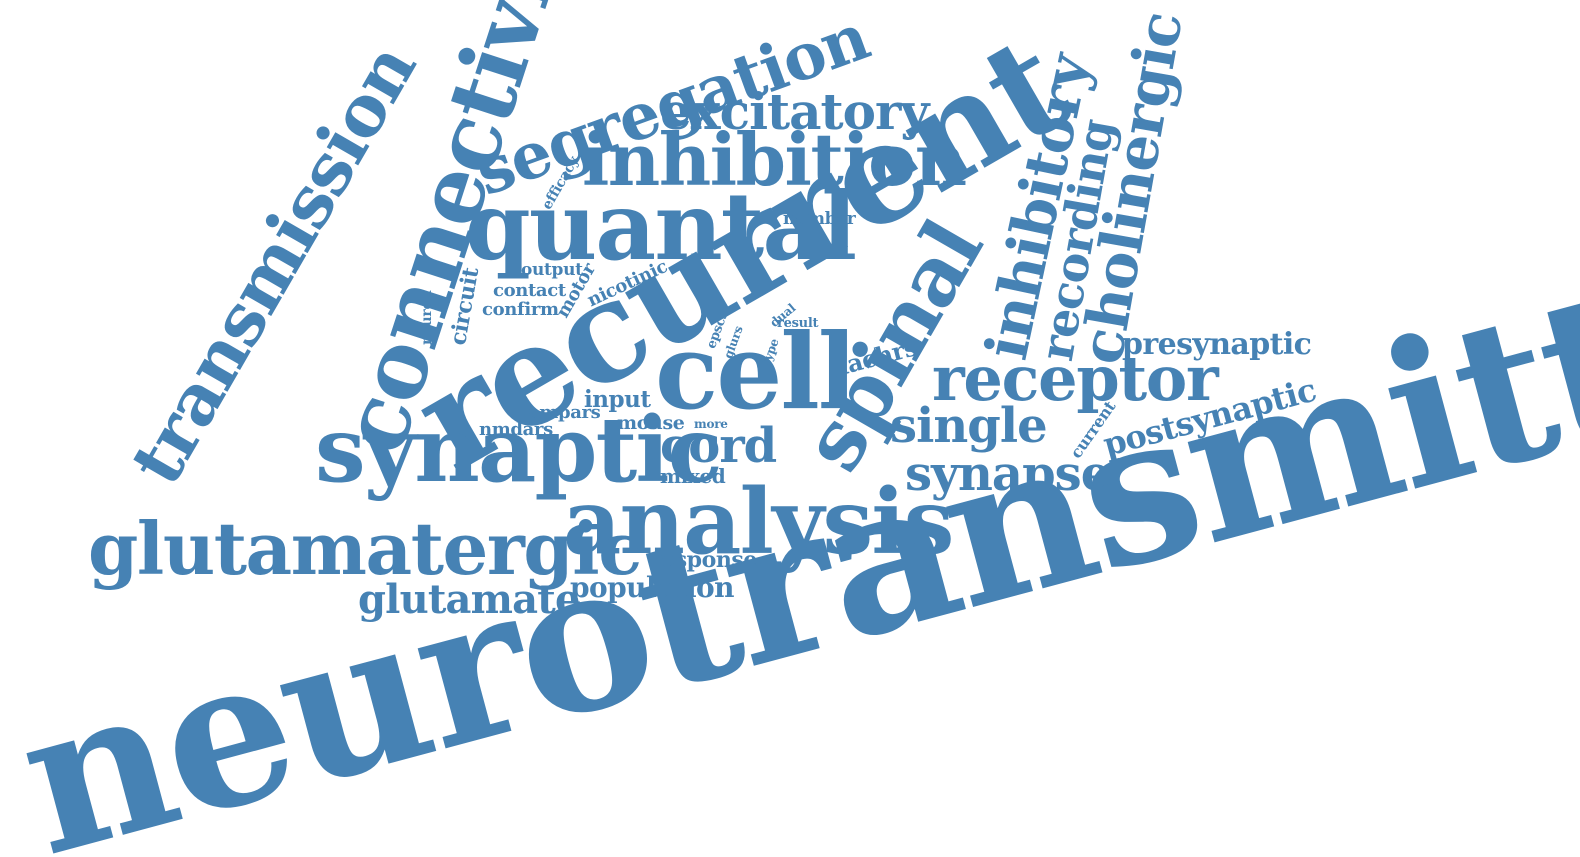  Describe the element at coordinates (969, 426) in the screenshot. I see `word-single: single` at that location.